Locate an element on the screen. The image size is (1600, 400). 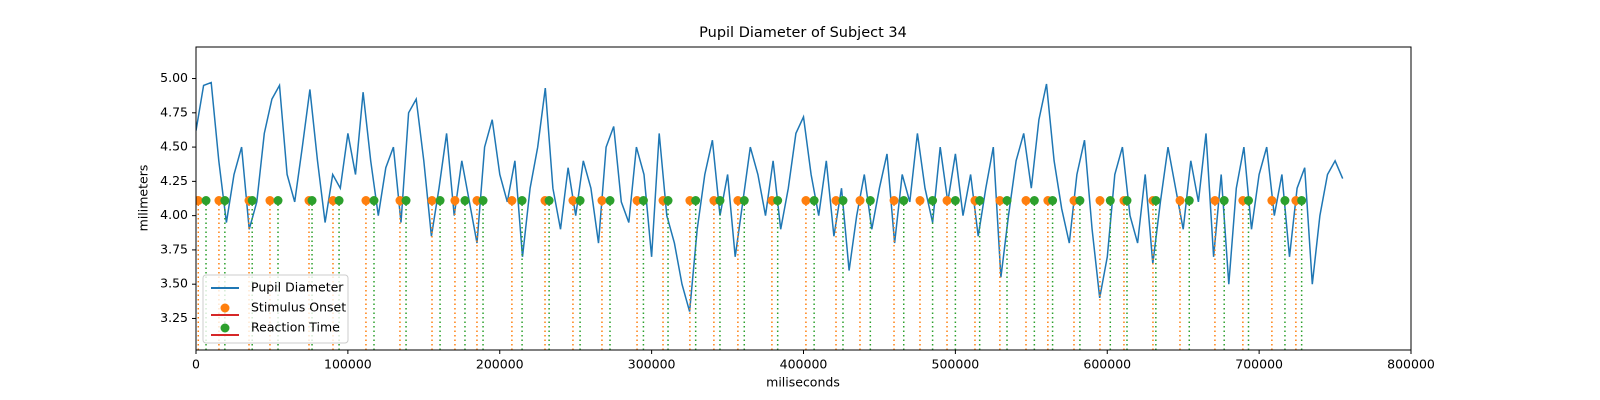
x-tick-label: 800000 is located at coordinates (1411, 364).